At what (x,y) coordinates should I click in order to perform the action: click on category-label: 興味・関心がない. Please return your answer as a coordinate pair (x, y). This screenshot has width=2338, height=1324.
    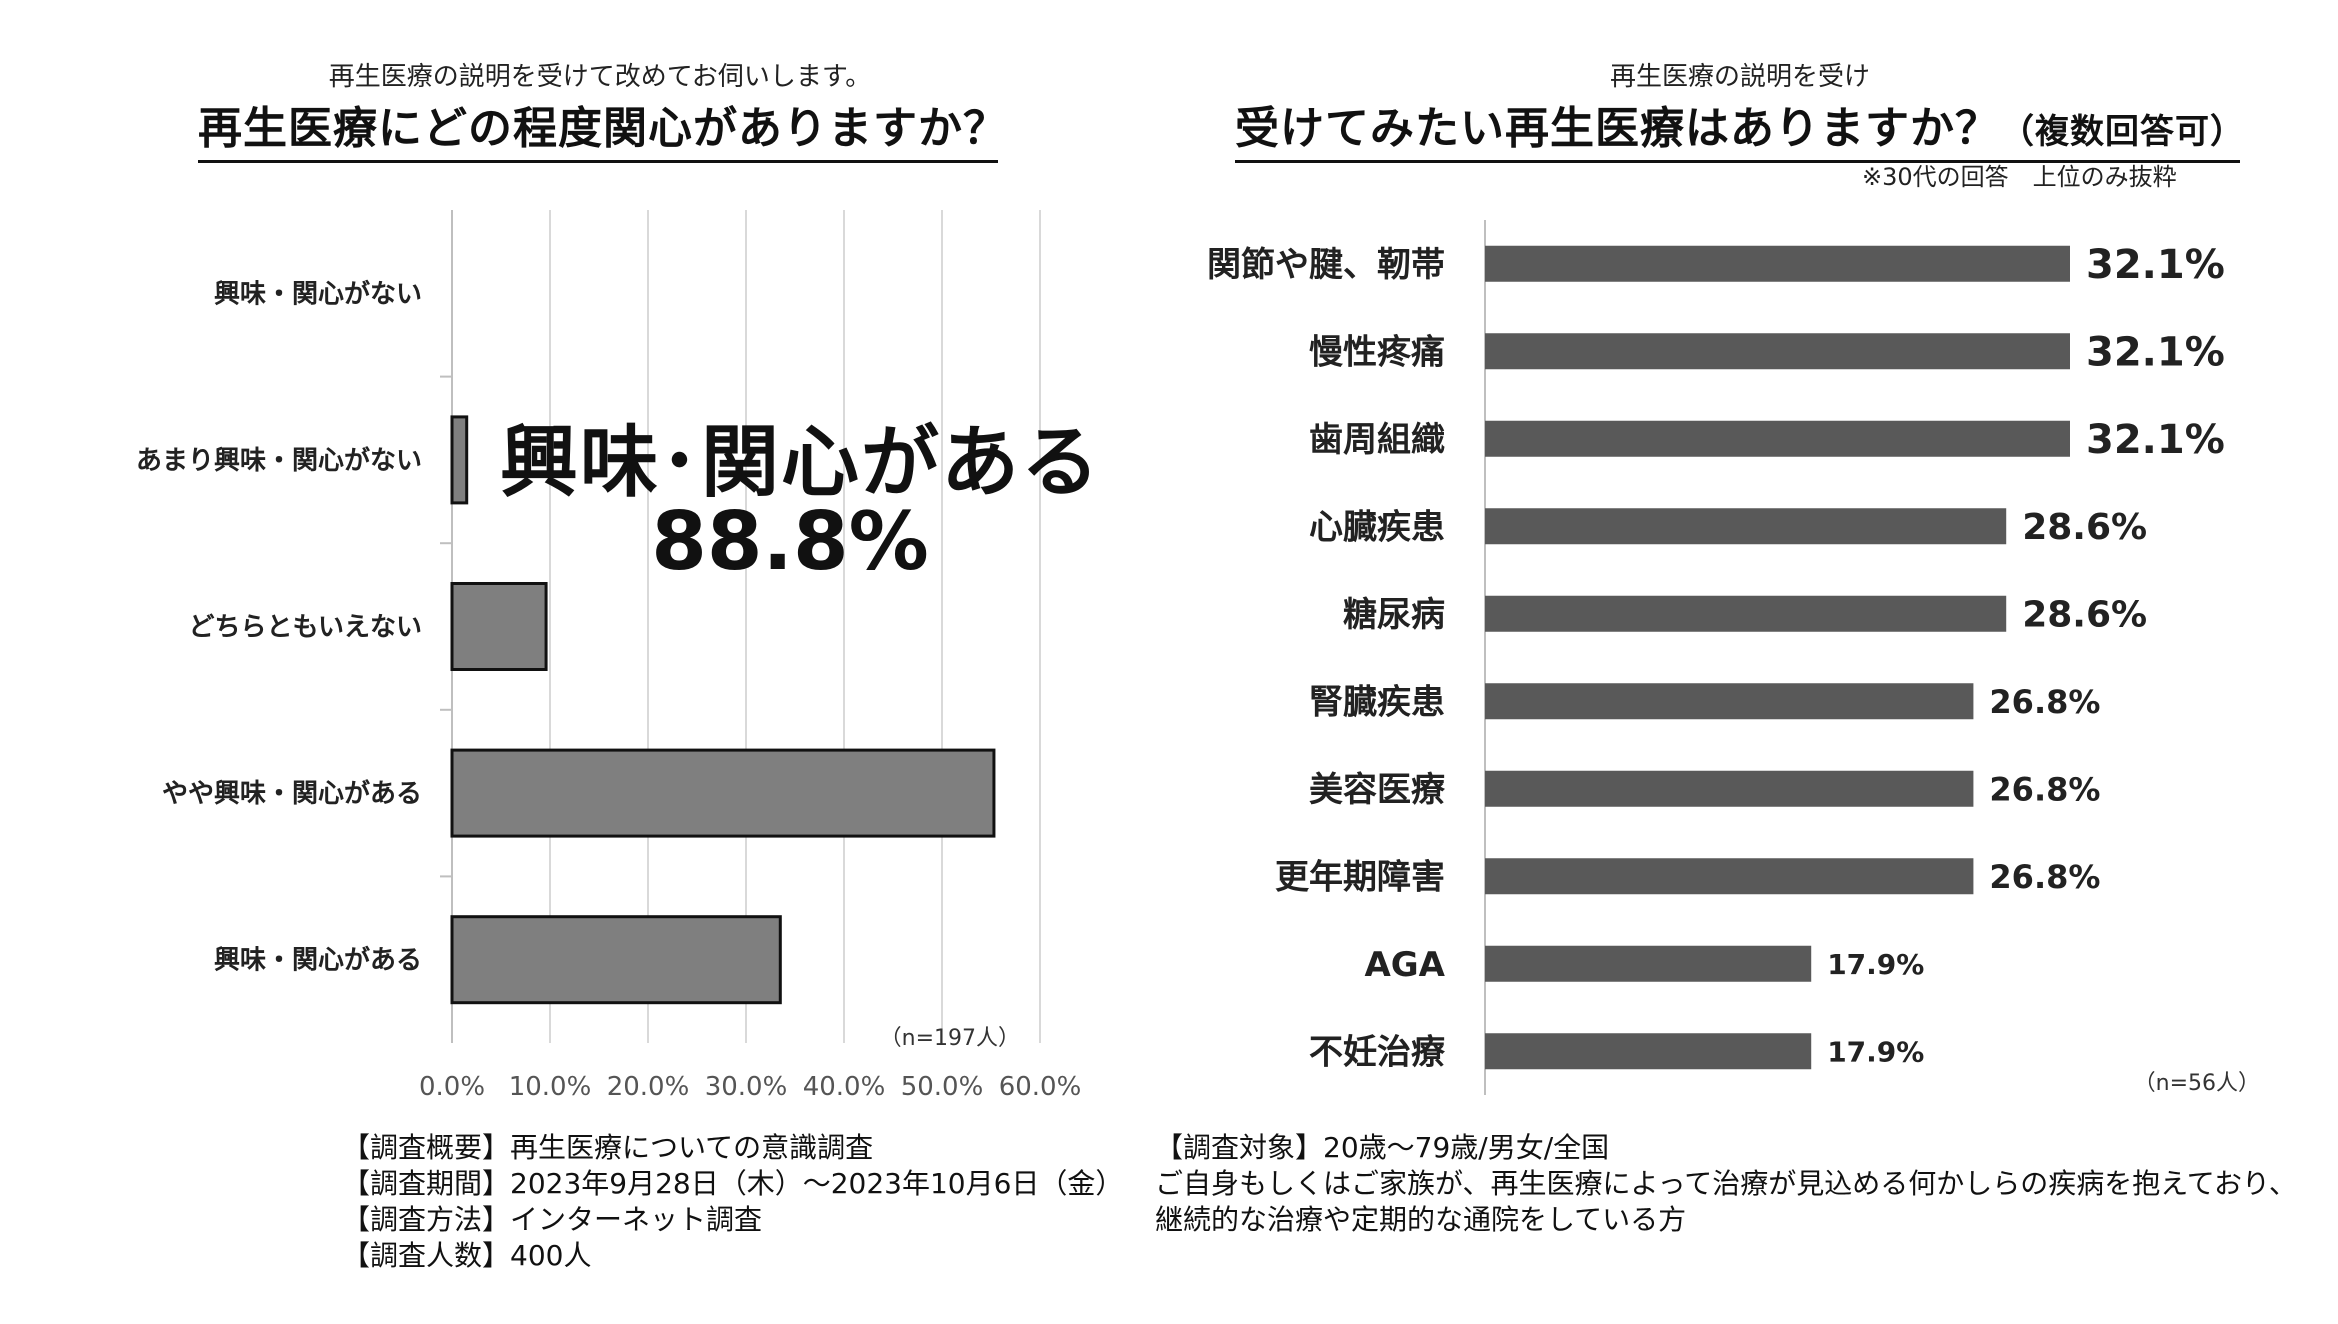
    Looking at the image, I should click on (318, 293).